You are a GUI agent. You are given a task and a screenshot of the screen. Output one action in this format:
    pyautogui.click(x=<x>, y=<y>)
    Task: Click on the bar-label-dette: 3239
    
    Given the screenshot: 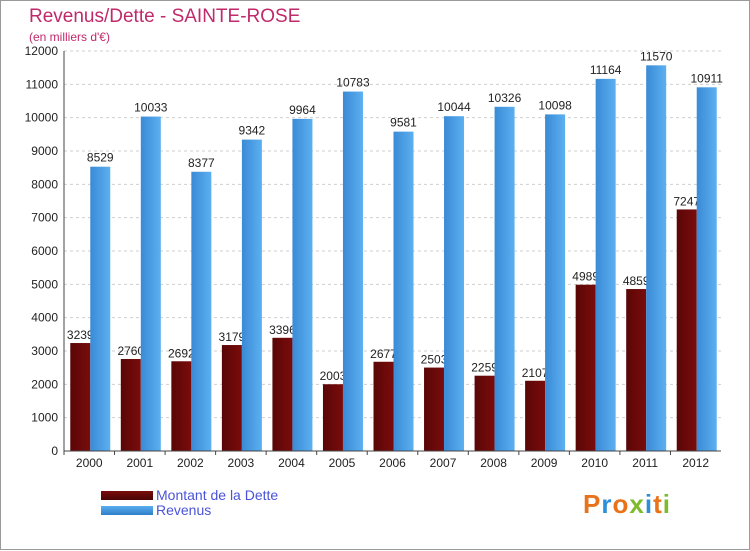 What is the action you would take?
    pyautogui.click(x=80, y=335)
    